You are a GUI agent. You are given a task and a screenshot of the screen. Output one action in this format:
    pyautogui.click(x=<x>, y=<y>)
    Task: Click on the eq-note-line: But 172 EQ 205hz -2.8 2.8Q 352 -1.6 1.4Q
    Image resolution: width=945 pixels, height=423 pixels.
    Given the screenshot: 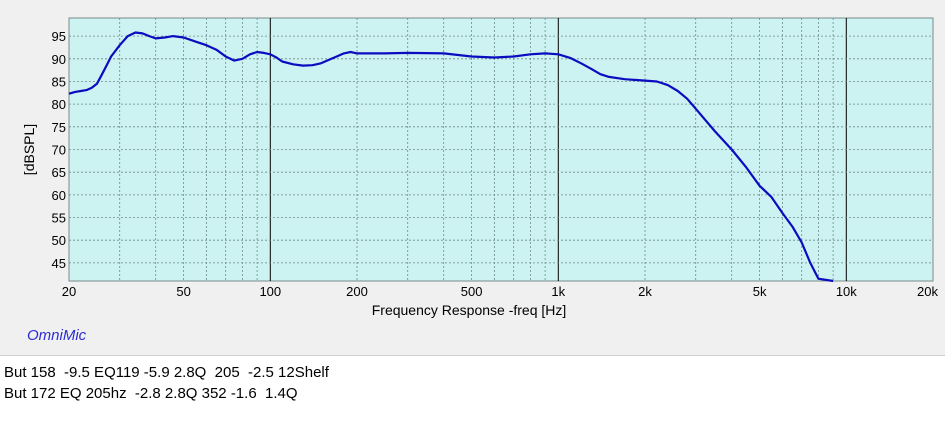 What is the action you would take?
    pyautogui.click(x=151, y=393)
    